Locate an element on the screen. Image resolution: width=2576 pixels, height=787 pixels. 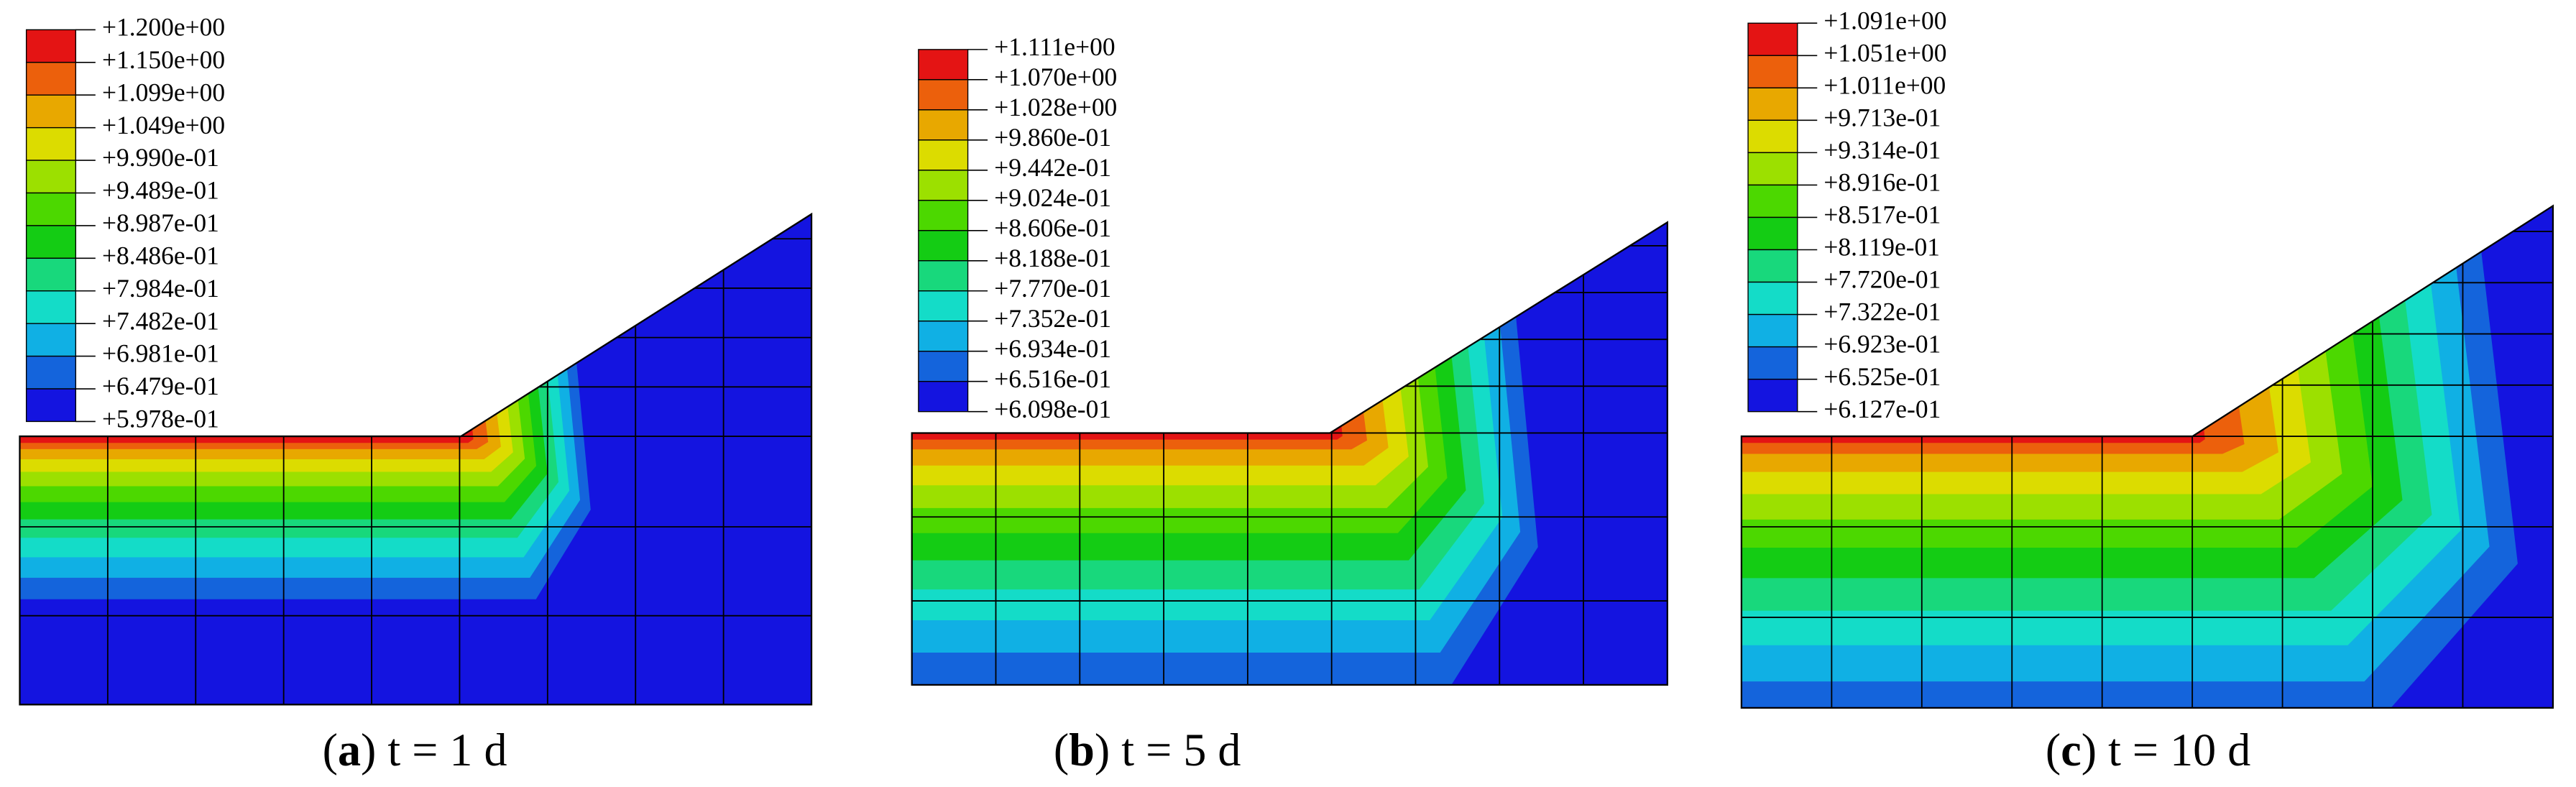
legend-label: +8.916e-01 is located at coordinates (1882, 182).